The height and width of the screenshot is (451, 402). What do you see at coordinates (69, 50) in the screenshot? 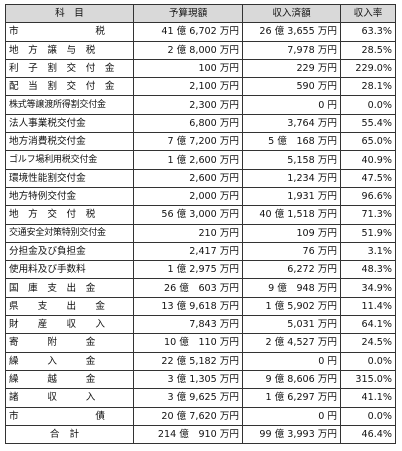
I see `row-item: 地 方 譲 与 税` at bounding box center [69, 50].